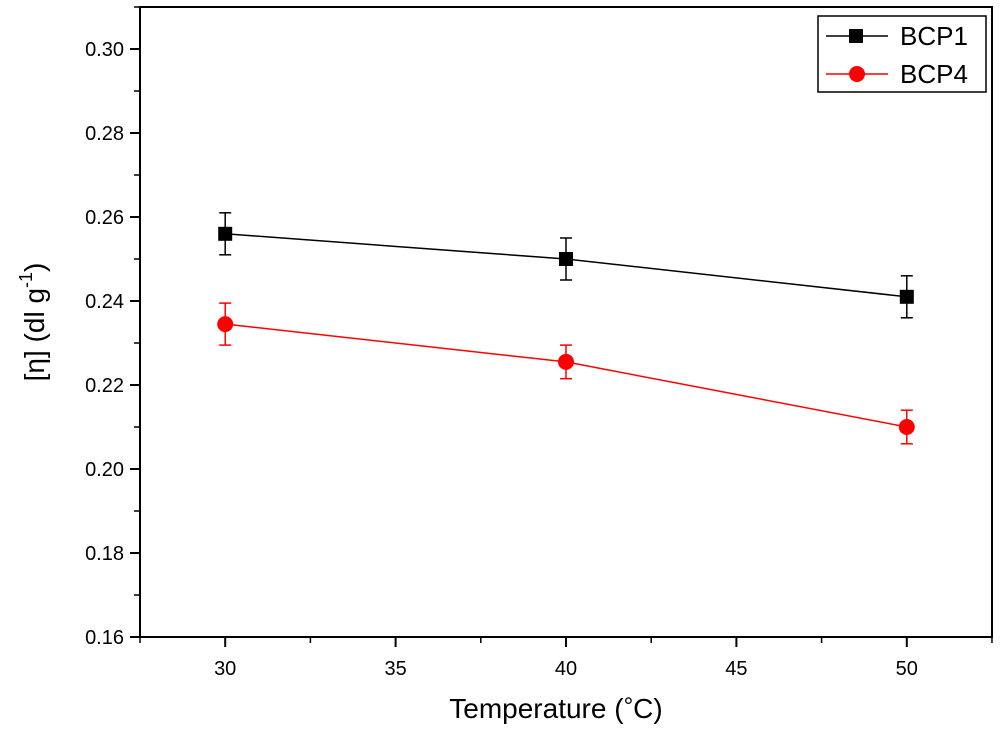  What do you see at coordinates (104, 50) in the screenshot?
I see `y-tick-label: 0.30` at bounding box center [104, 50].